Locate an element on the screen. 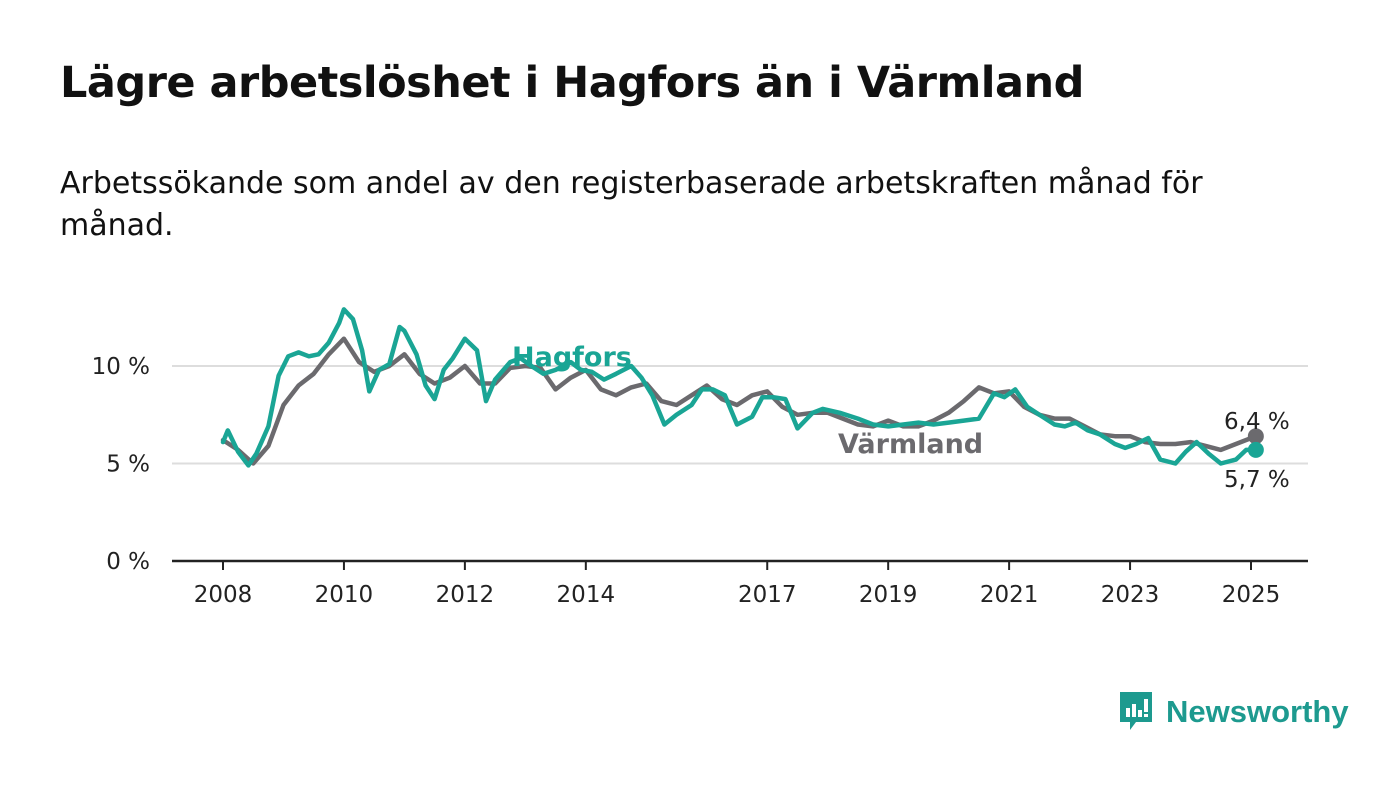 This screenshot has width=1400, height=794. newsworthy-logo: Newsworthy is located at coordinates (1233, 712).